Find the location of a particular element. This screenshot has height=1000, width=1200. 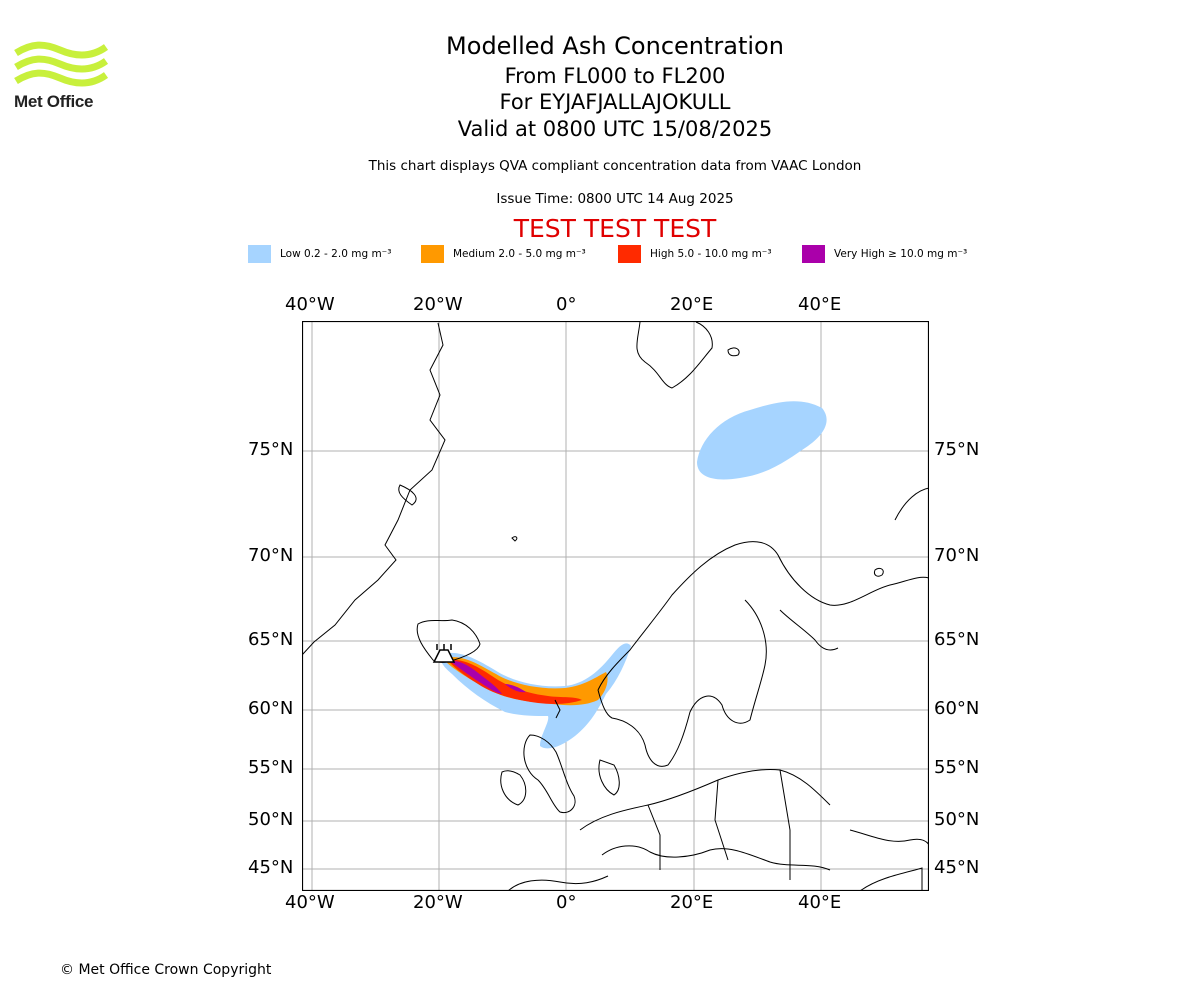

issue-time: Issue Time: 0800 UTC 14 Aug 2025 is located at coordinates (615, 199).